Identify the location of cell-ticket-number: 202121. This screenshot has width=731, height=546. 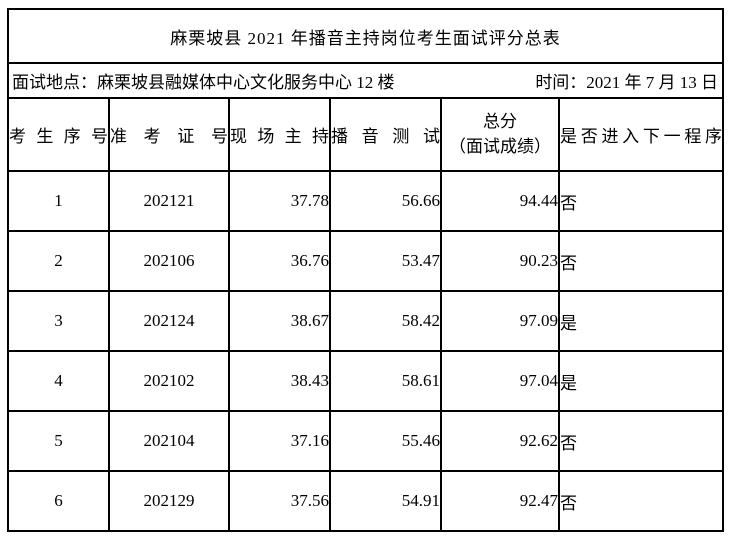
(169, 201).